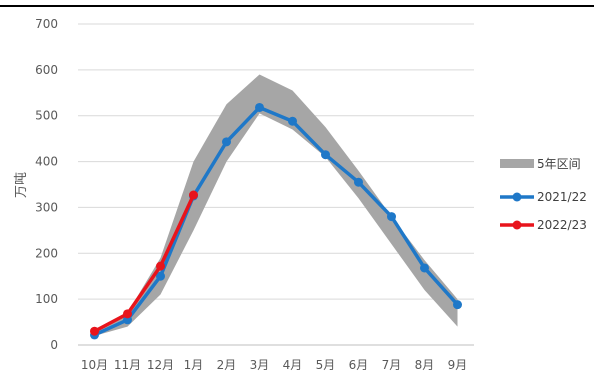 This screenshot has height=374, width=594. Describe the element at coordinates (359, 365) in the screenshot. I see `x-tick-label: 6月` at that location.